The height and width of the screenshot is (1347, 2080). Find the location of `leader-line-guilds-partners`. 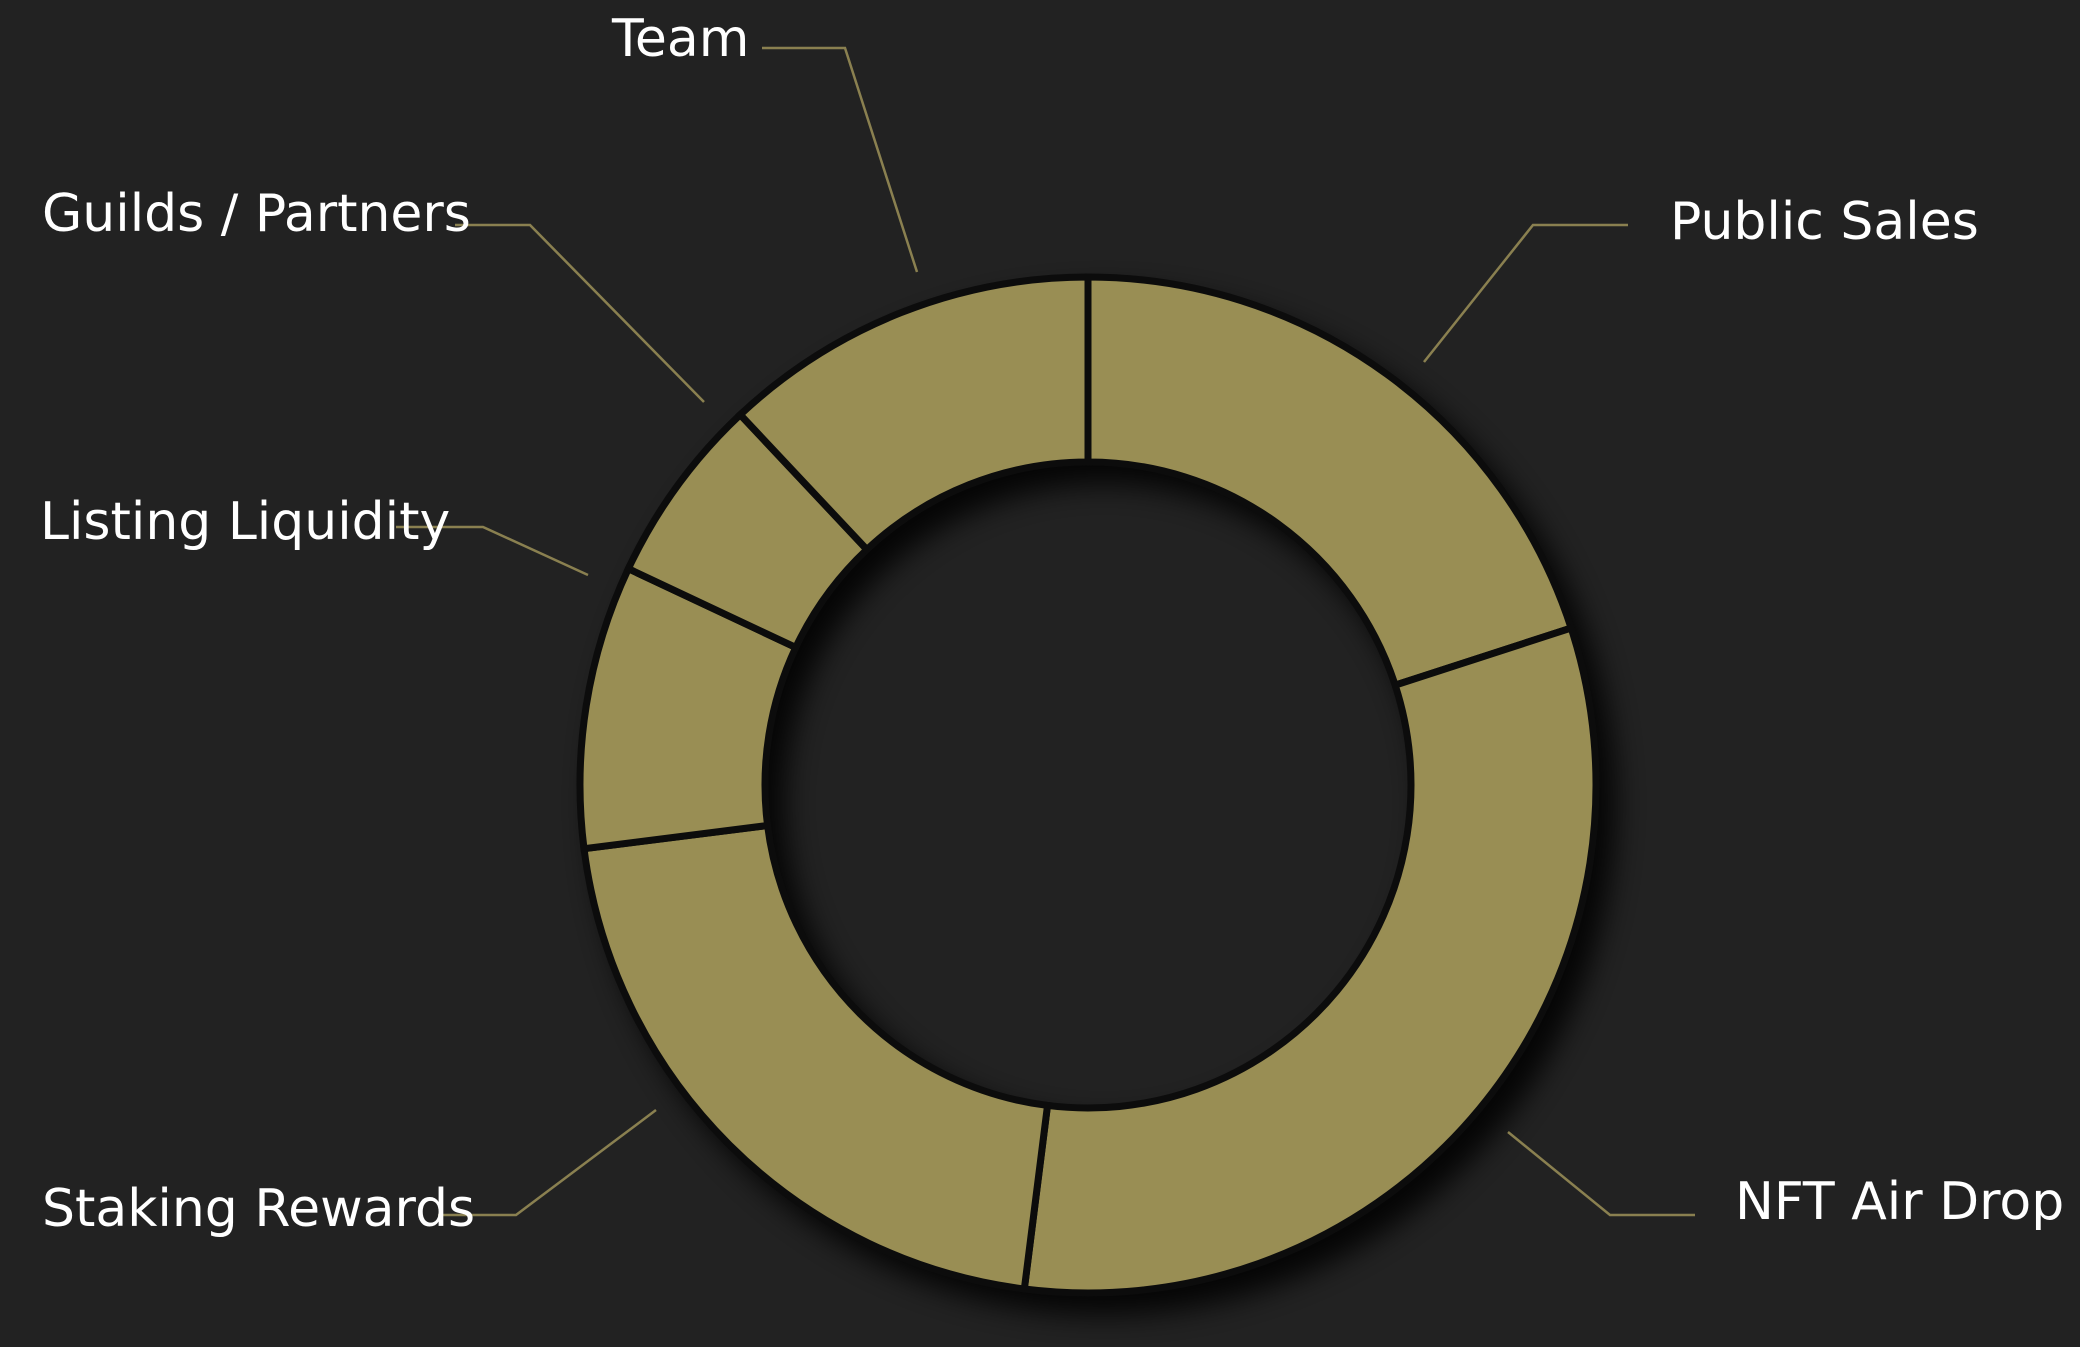

leader-line-guilds-partners is located at coordinates (580, 313).